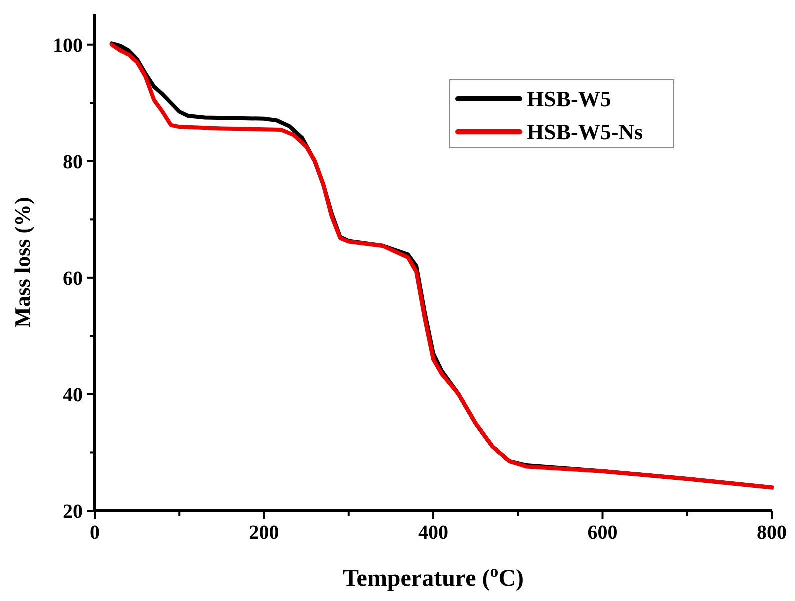  What do you see at coordinates (73, 395) in the screenshot?
I see `y-tick-label: 40` at bounding box center [73, 395].